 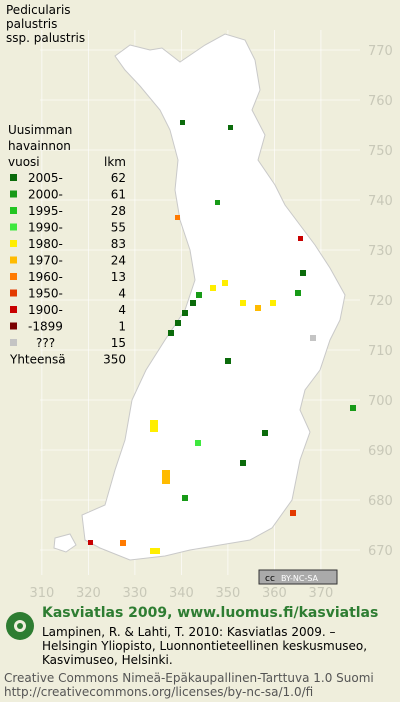 I want to click on legend-total-label: Yhteensä, so click(x=37, y=360).